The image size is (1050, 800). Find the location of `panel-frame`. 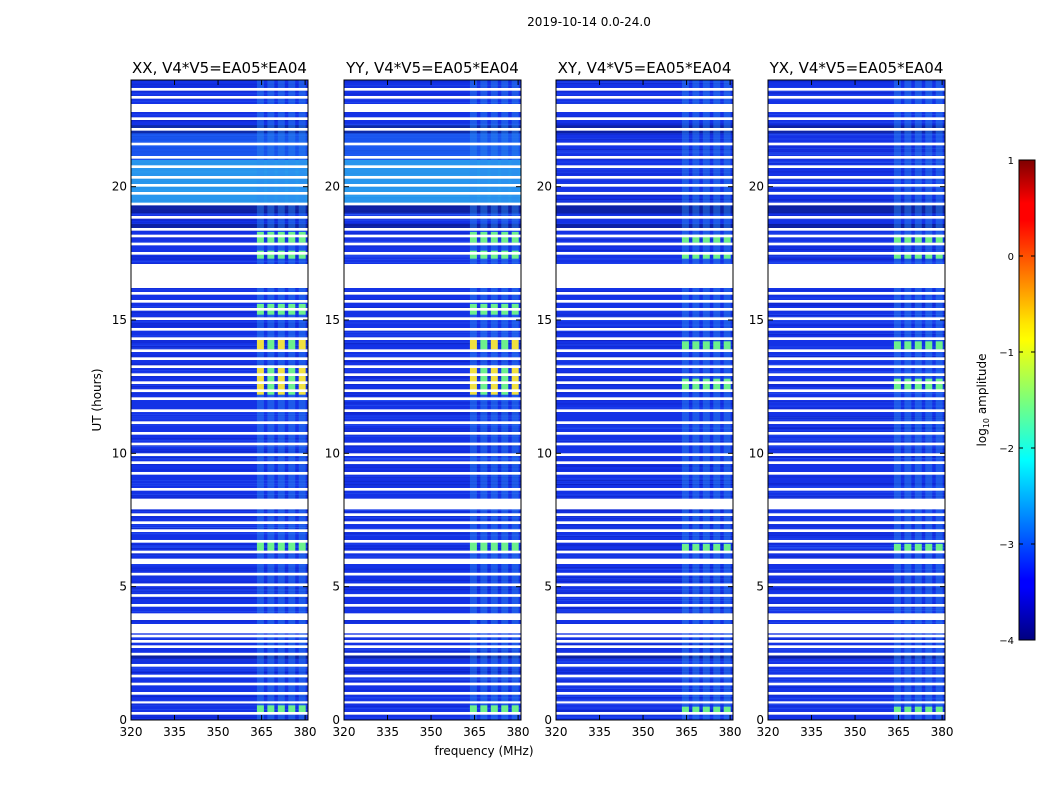

panel-frame is located at coordinates (644, 400).